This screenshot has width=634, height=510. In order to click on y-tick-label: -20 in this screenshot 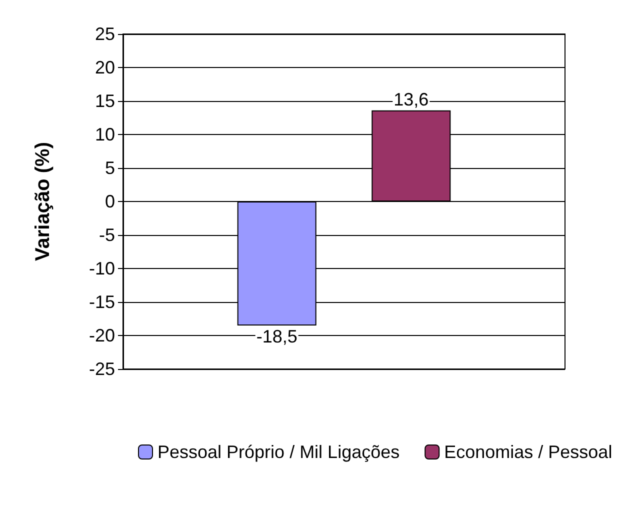, I will do `click(101, 336)`.